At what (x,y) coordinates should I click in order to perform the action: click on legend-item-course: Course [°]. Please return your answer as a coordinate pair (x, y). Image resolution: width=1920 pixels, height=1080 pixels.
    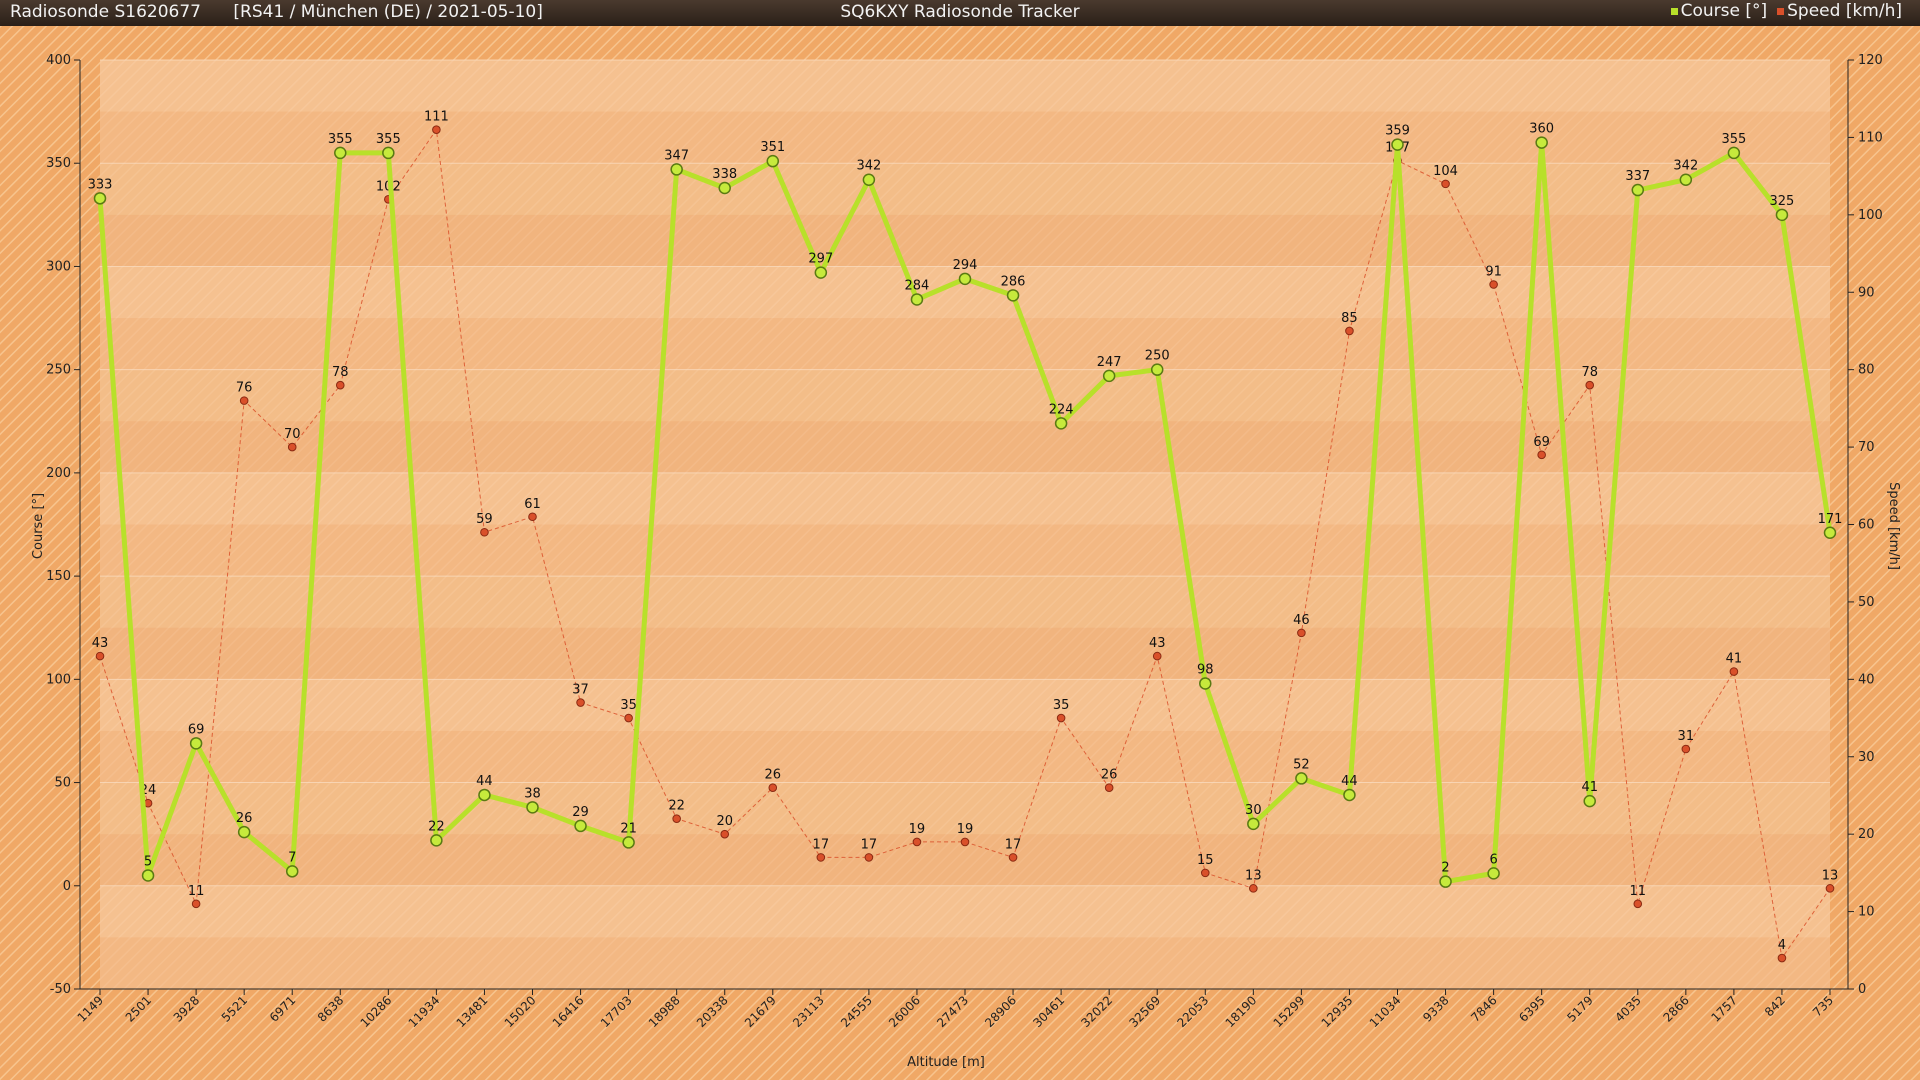
    Looking at the image, I should click on (1719, 11).